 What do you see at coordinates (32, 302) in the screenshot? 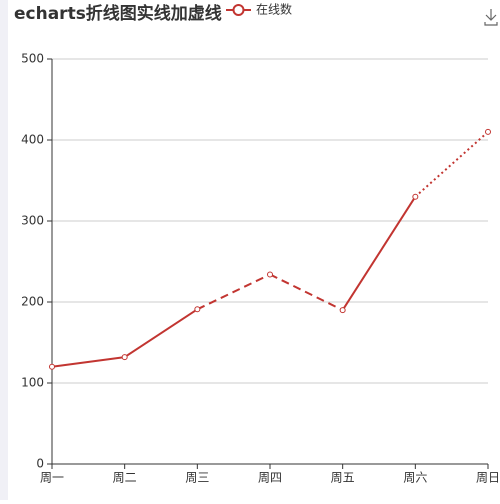
I see `y-tick-label: 200` at bounding box center [32, 302].